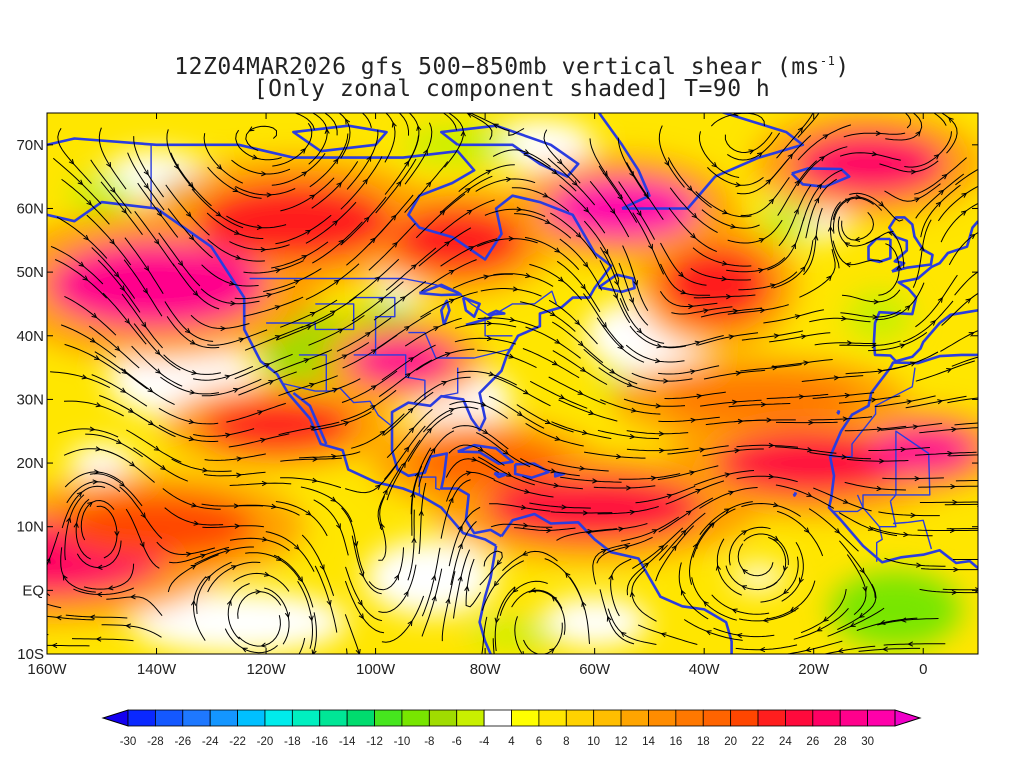 Image resolution: width=1024 pixels, height=768 pixels. What do you see at coordinates (460, 345) in the screenshot?
I see `political-border` at bounding box center [460, 345].